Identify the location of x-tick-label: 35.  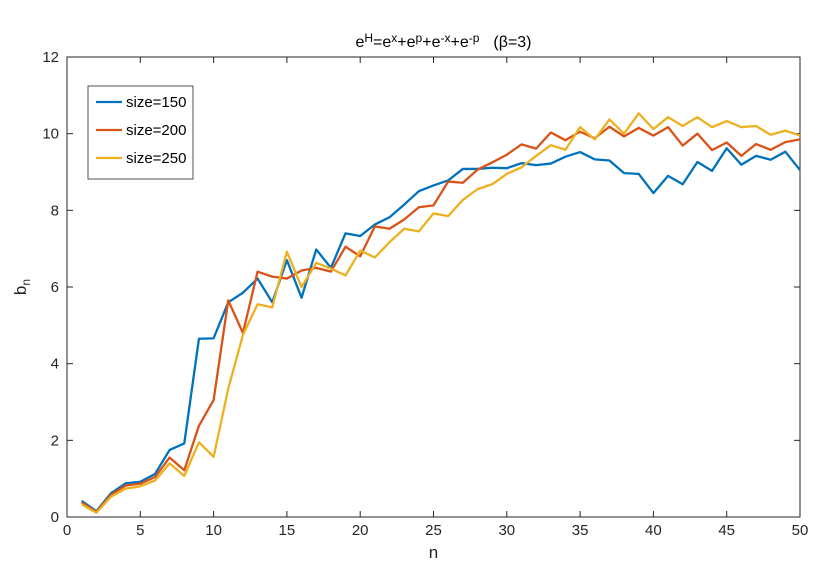
(580, 530).